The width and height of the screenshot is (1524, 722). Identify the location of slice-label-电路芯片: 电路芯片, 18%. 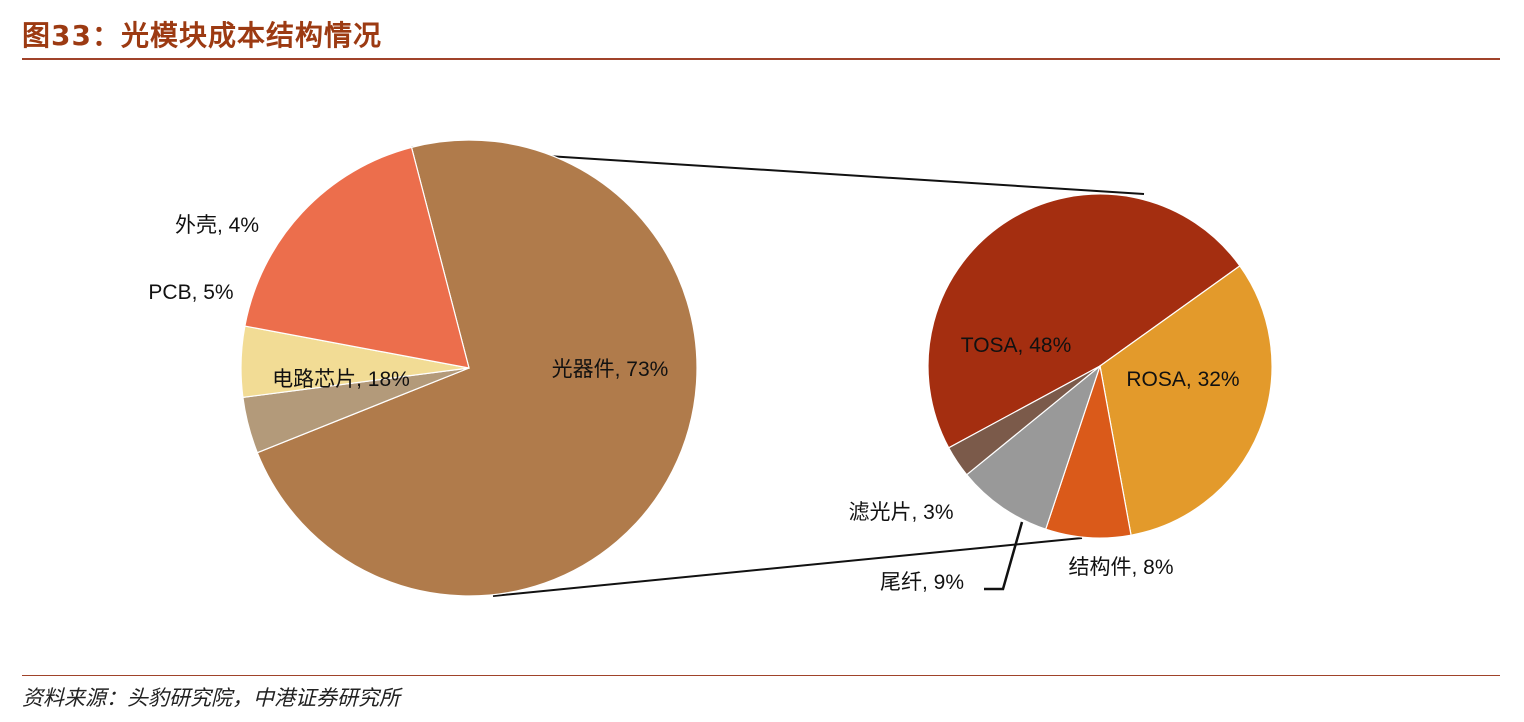
(341, 379).